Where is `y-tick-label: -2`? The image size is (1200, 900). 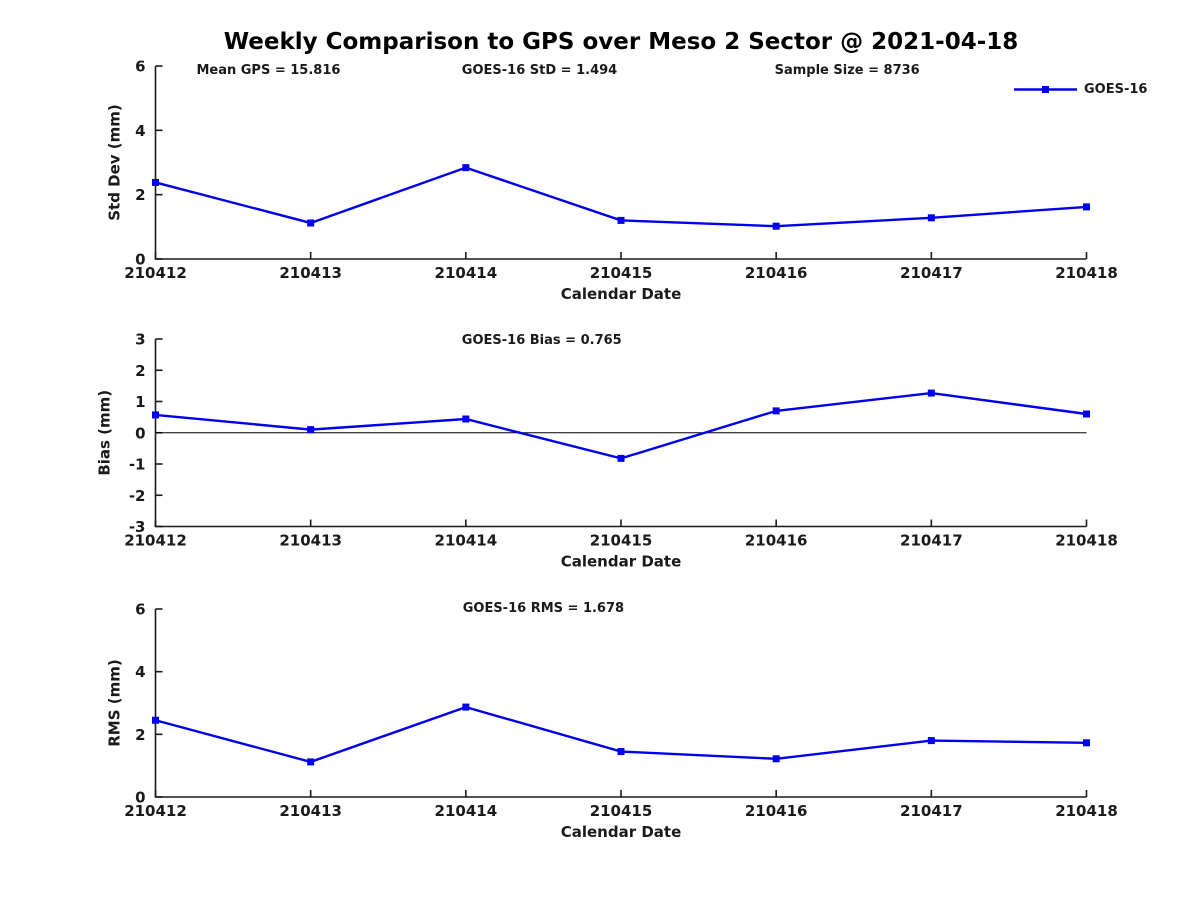
y-tick-label: -2 is located at coordinates (137, 496).